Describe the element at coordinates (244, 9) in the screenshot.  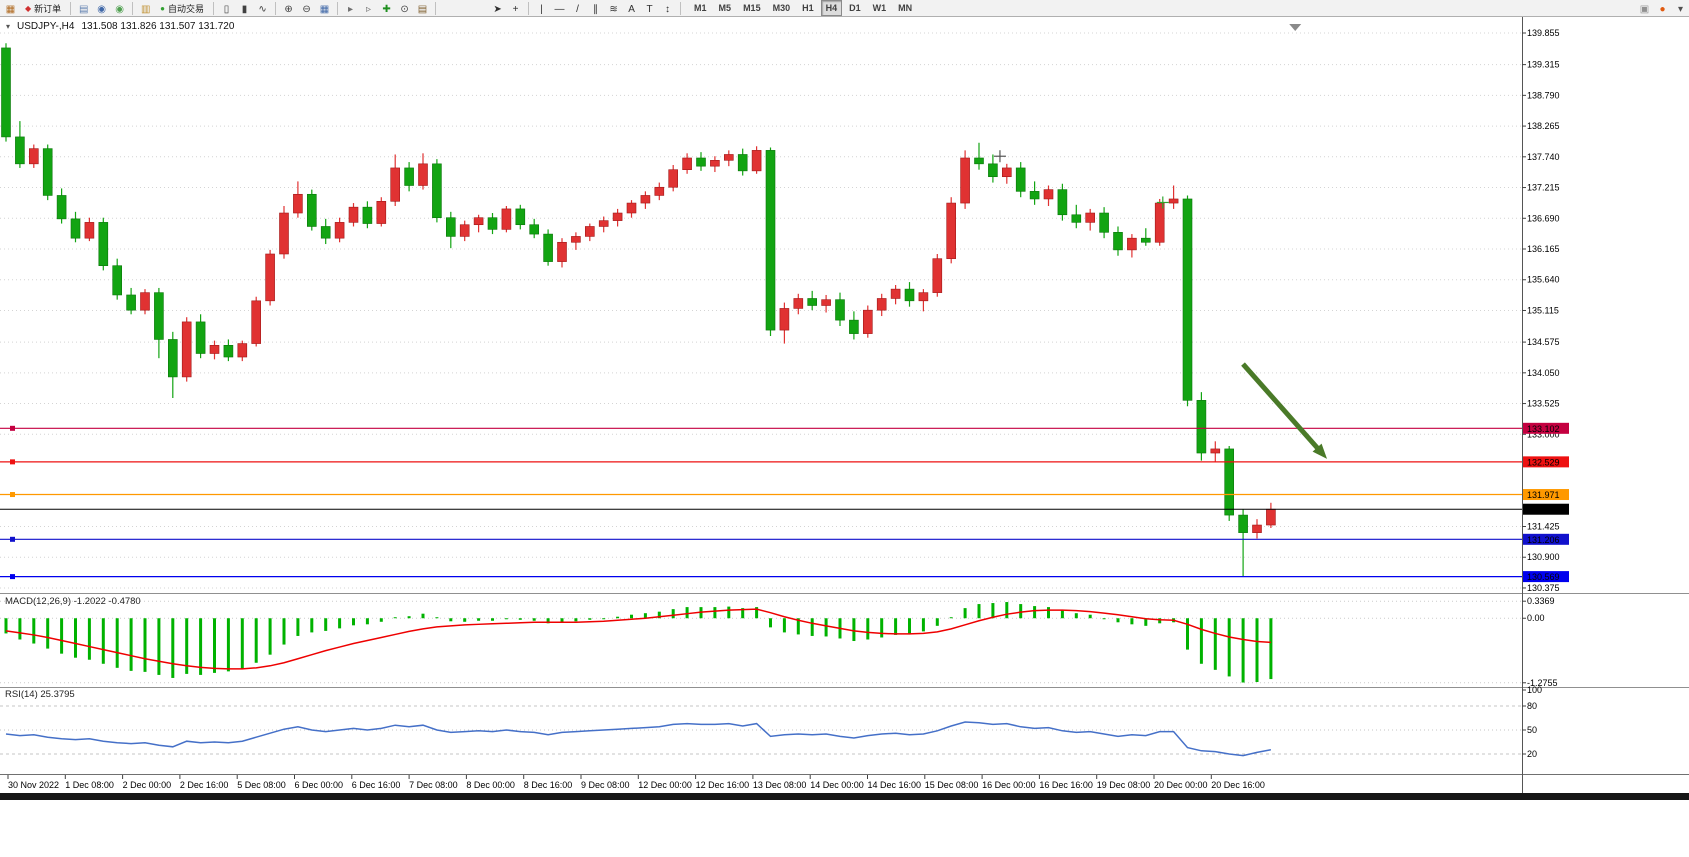
I see `candlestick-type-icon: ▮` at that location.